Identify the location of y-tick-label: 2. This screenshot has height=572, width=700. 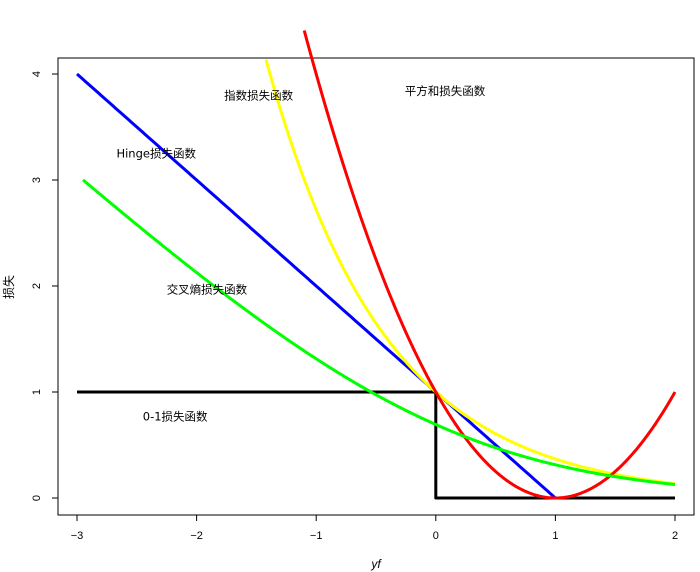
(37, 286).